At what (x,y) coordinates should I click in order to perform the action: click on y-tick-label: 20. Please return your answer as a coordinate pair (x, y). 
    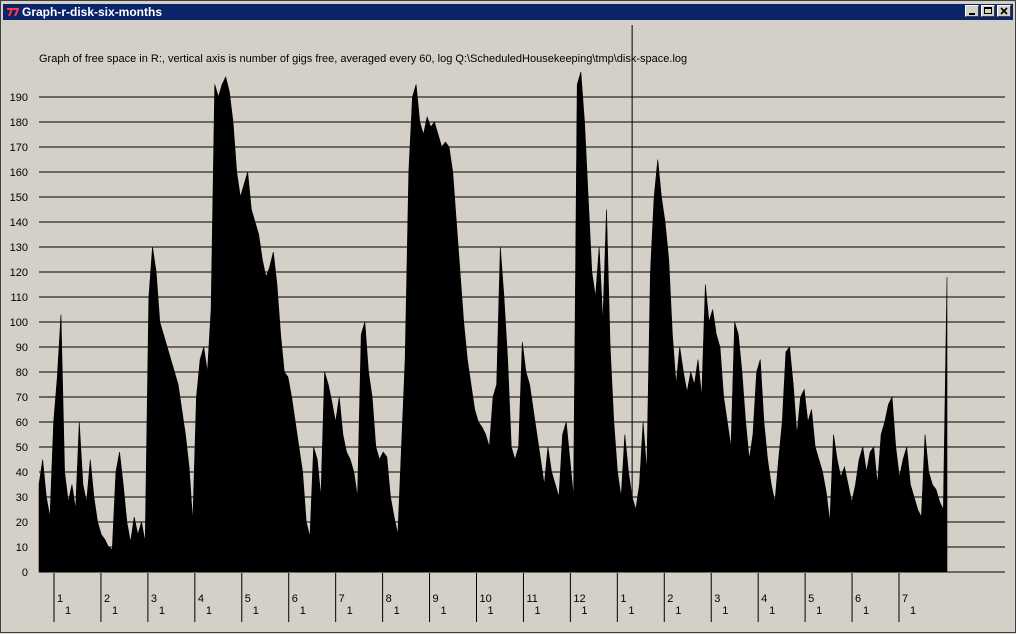
    Looking at the image, I should click on (22, 523).